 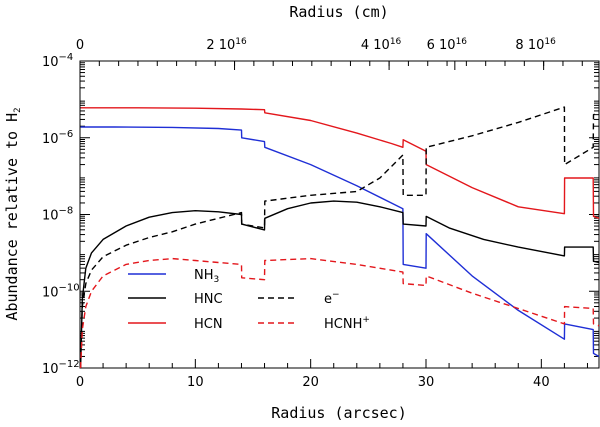 What do you see at coordinates (57, 138) in the screenshot?
I see `y-tick-label: 10⁻⁶` at bounding box center [57, 138].